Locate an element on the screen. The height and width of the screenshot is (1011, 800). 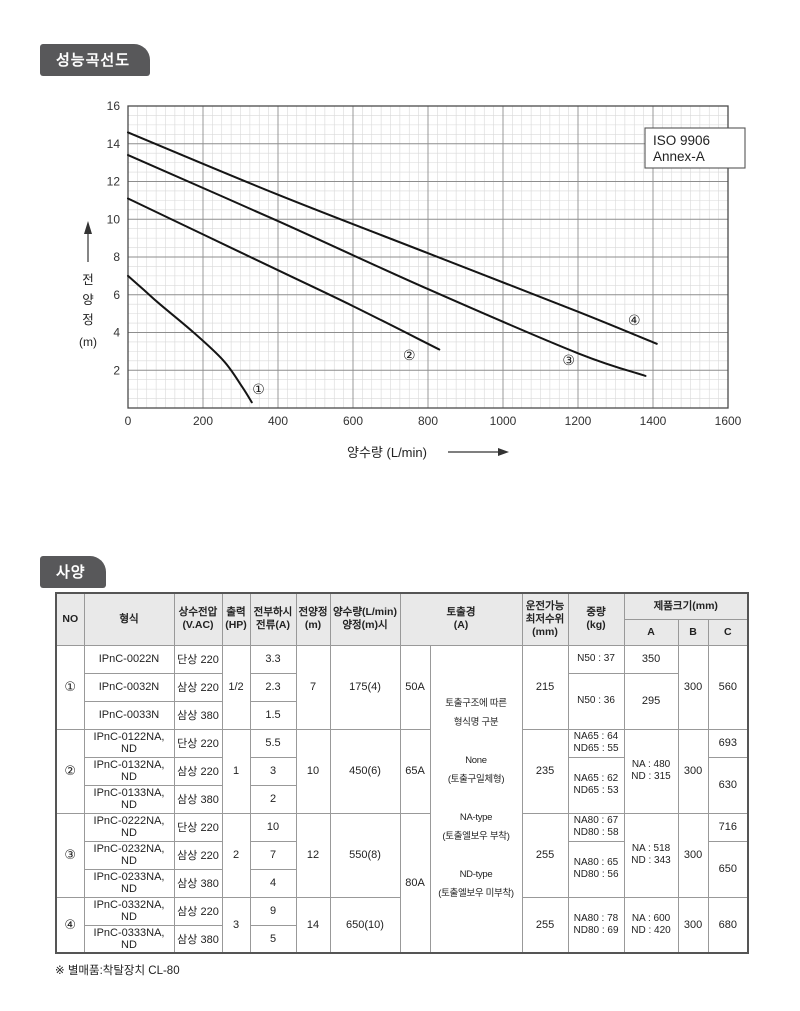
table-cell: 1.5 is located at coordinates (273, 715).